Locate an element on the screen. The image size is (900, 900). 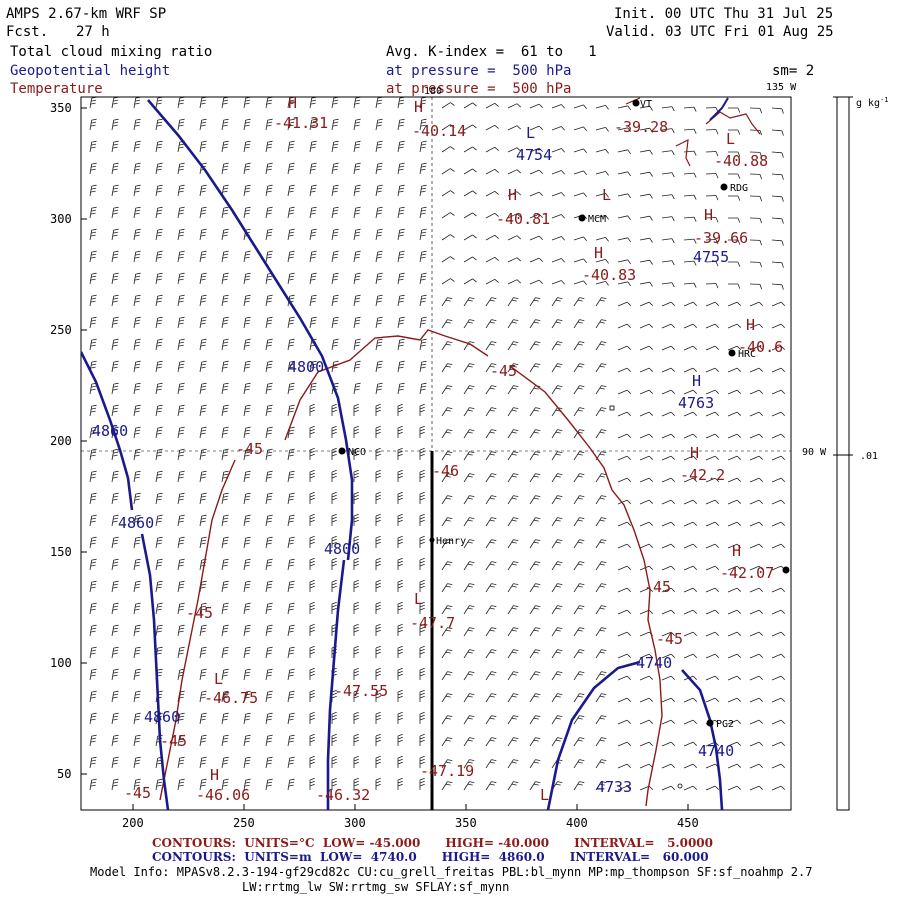
station-vt-dot is located at coordinates (636, 103).